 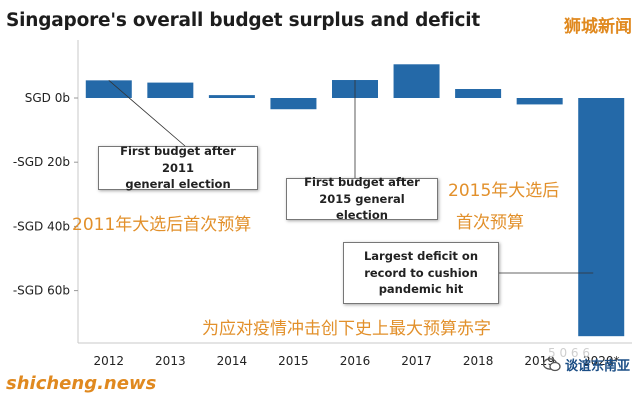 I want to click on bar-2020, so click(x=601, y=217).